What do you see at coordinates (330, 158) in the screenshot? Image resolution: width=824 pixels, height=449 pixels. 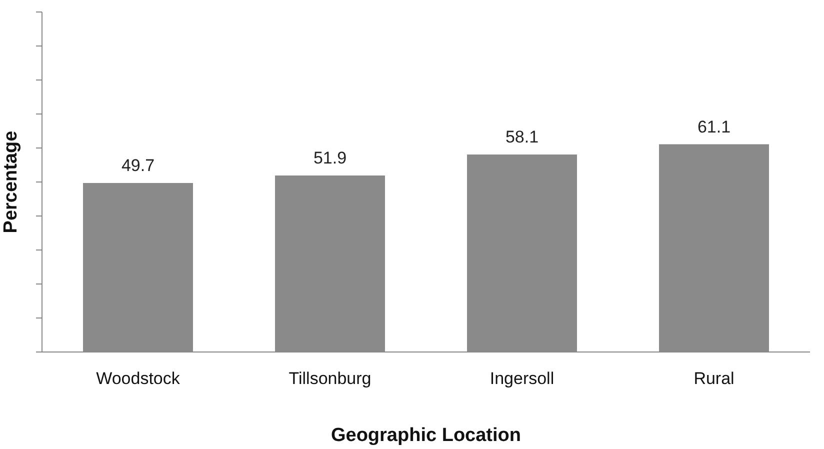 I see `data-label: 51.9` at bounding box center [330, 158].